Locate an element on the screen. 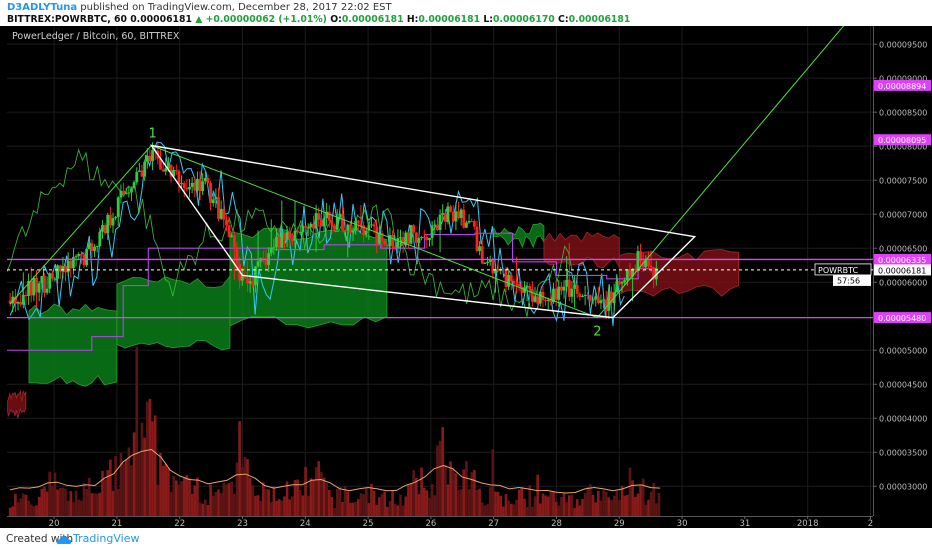 Image resolution: width=932 pixels, height=550 pixels. tradingview-brand: TradingView is located at coordinates (106, 538).